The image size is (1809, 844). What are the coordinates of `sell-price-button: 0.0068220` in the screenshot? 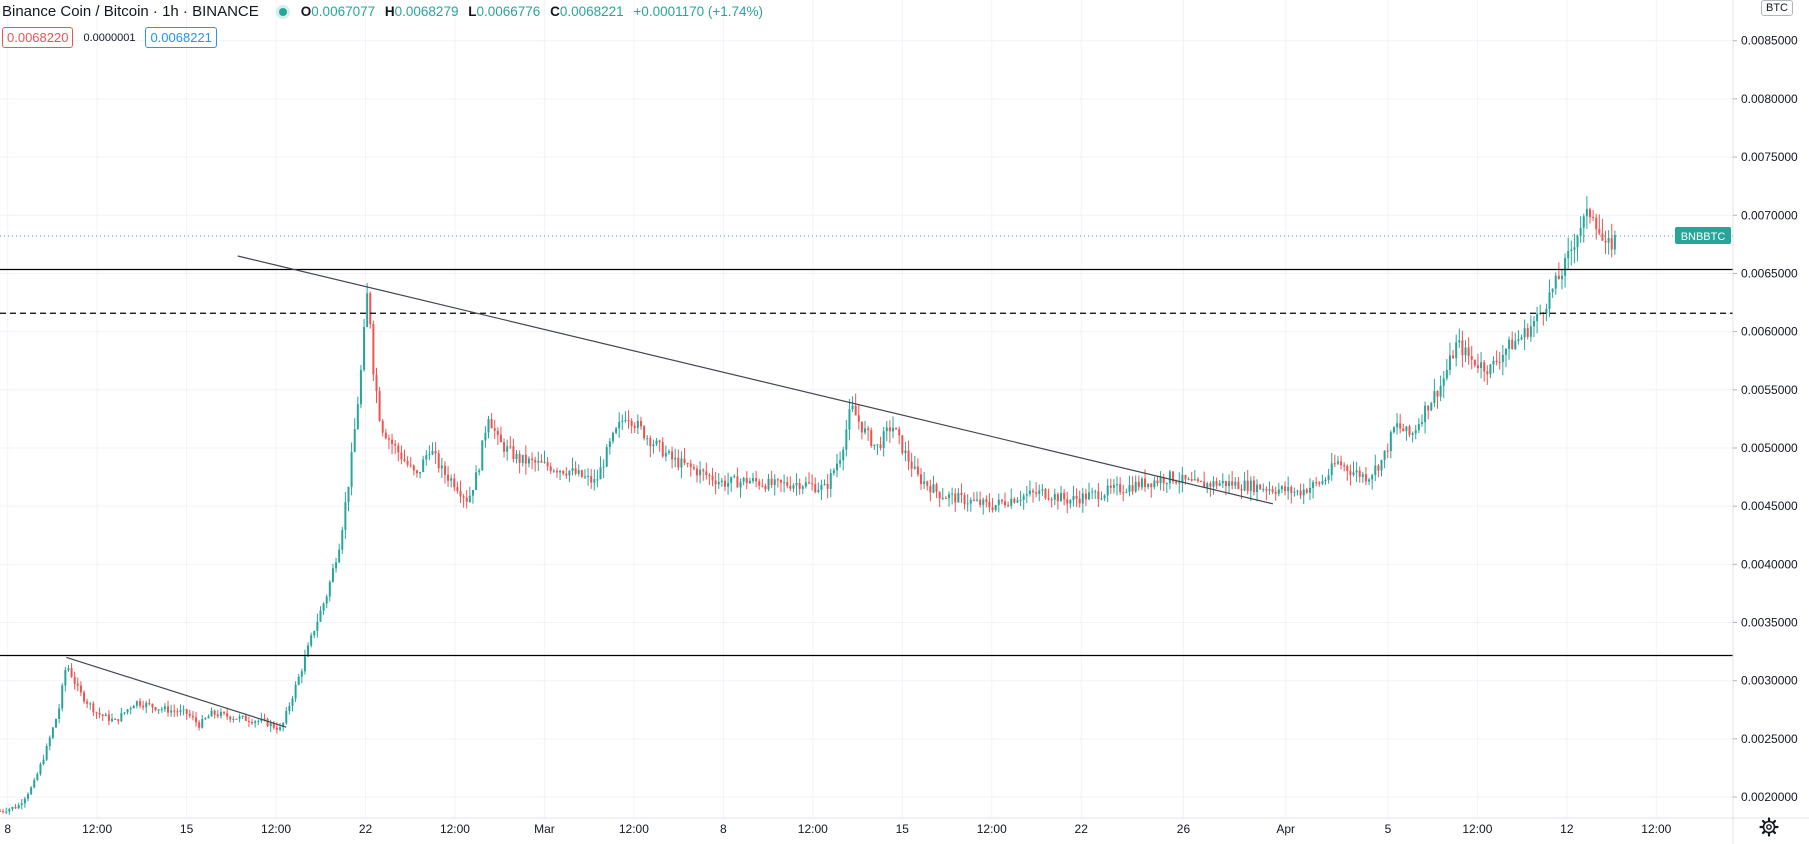 It's located at (38, 37).